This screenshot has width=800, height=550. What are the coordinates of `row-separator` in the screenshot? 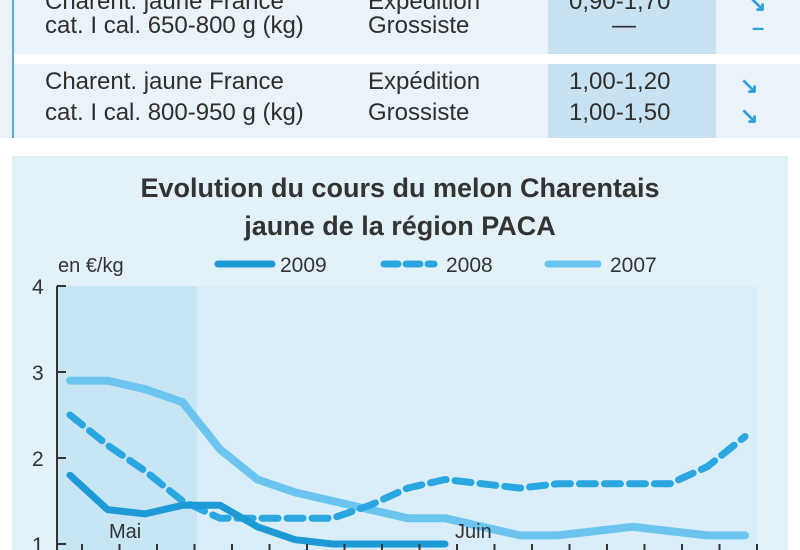 It's located at (407, 59).